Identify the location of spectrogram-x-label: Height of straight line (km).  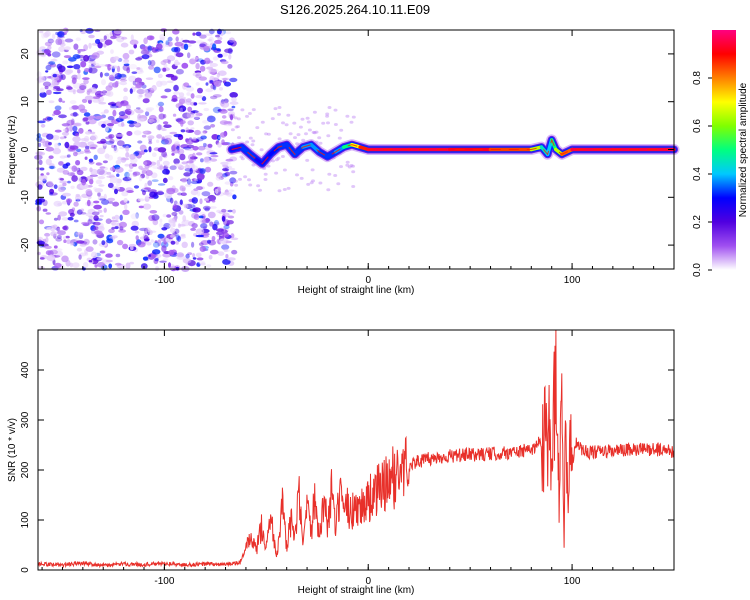
(356, 290).